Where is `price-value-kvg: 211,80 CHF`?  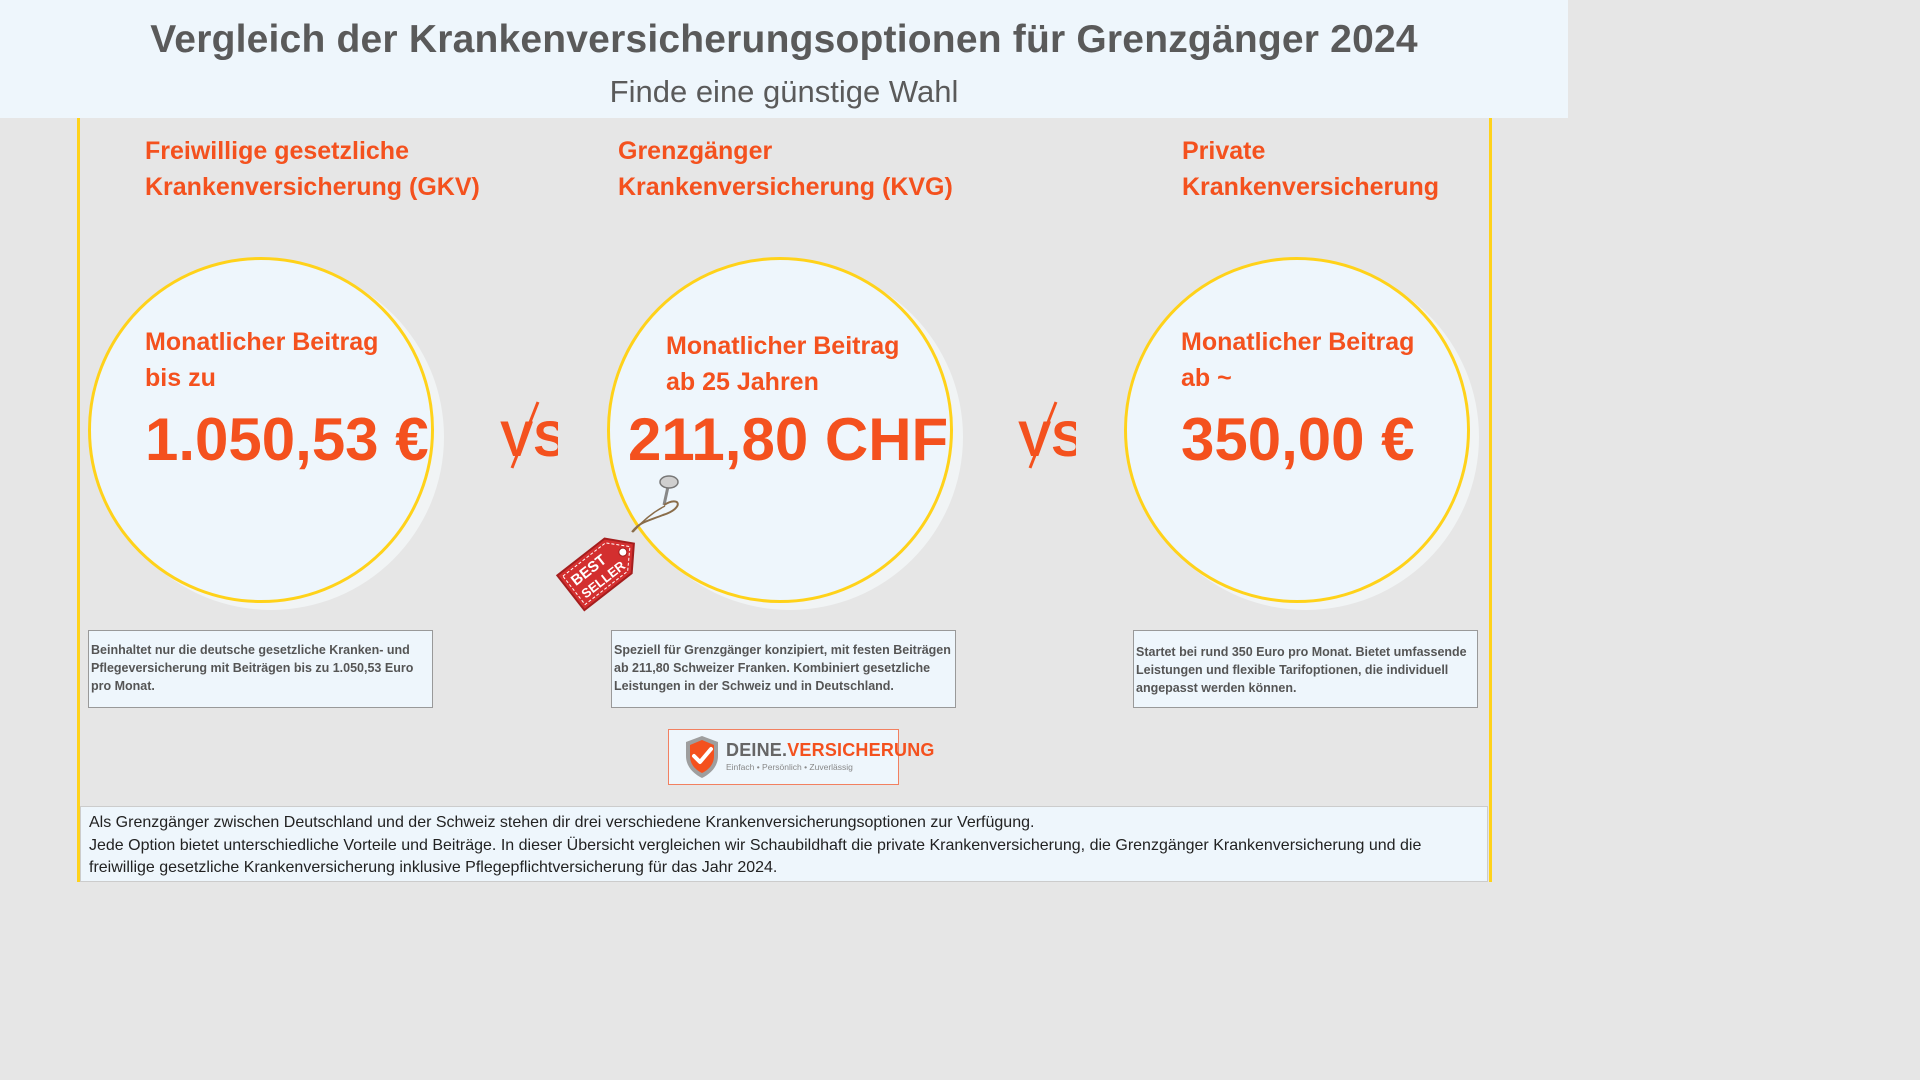 price-value-kvg: 211,80 CHF is located at coordinates (788, 439).